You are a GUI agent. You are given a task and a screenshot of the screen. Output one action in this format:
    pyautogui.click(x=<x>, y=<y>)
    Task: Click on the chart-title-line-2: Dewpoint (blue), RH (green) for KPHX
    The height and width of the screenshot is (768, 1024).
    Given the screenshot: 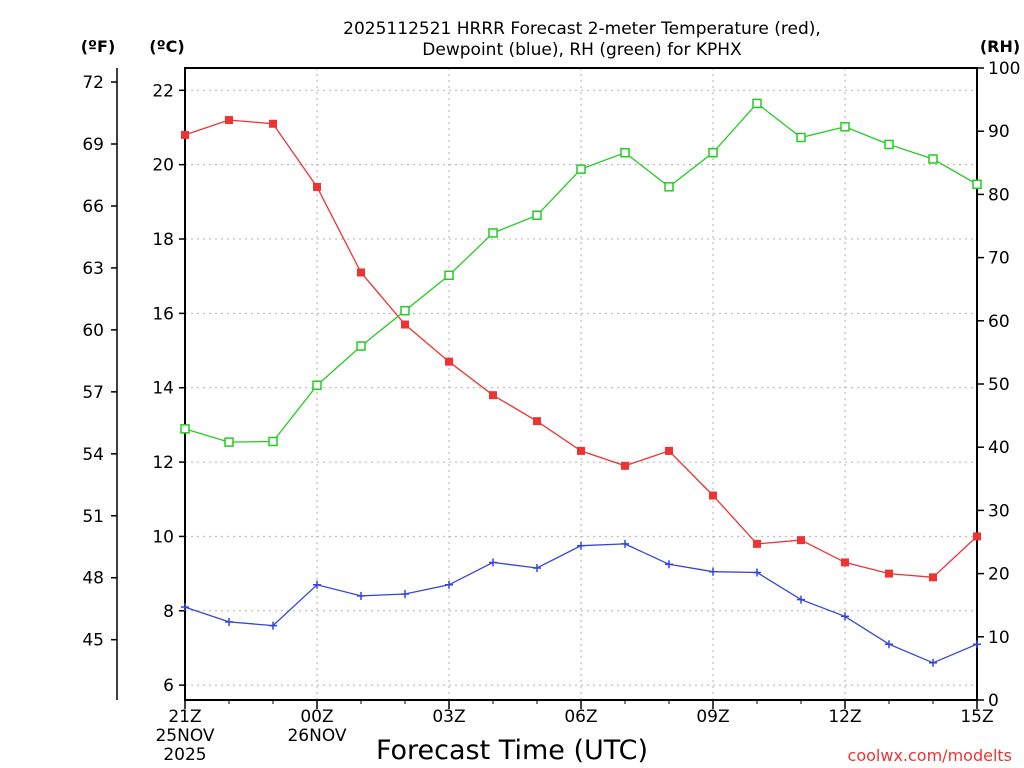 What is the action you would take?
    pyautogui.click(x=582, y=50)
    